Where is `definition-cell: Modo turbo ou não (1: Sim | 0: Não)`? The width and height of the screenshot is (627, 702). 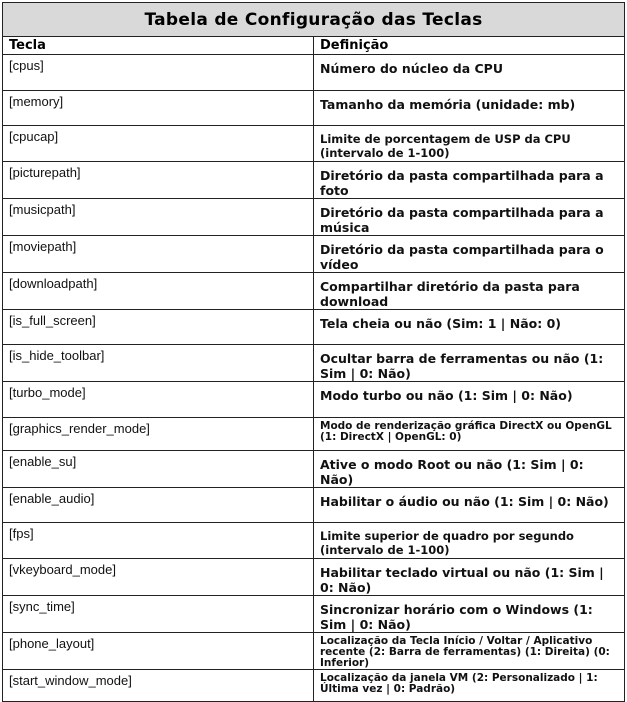 definition-cell: Modo turbo ou não (1: Sim | 0: Não) is located at coordinates (469, 399).